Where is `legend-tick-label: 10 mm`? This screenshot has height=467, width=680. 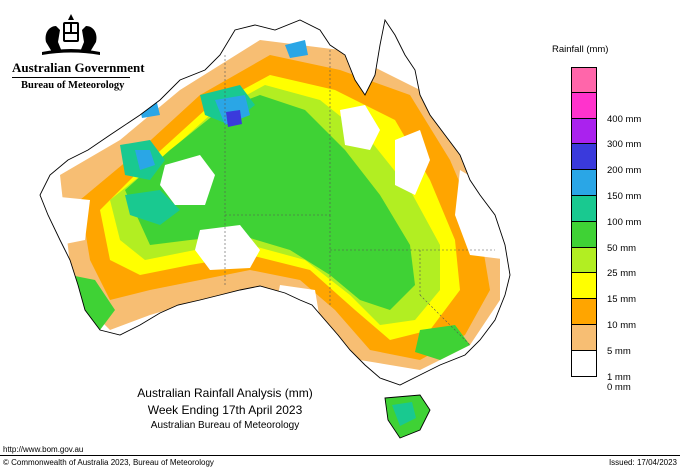
legend-tick-label: 10 mm is located at coordinates (622, 325).